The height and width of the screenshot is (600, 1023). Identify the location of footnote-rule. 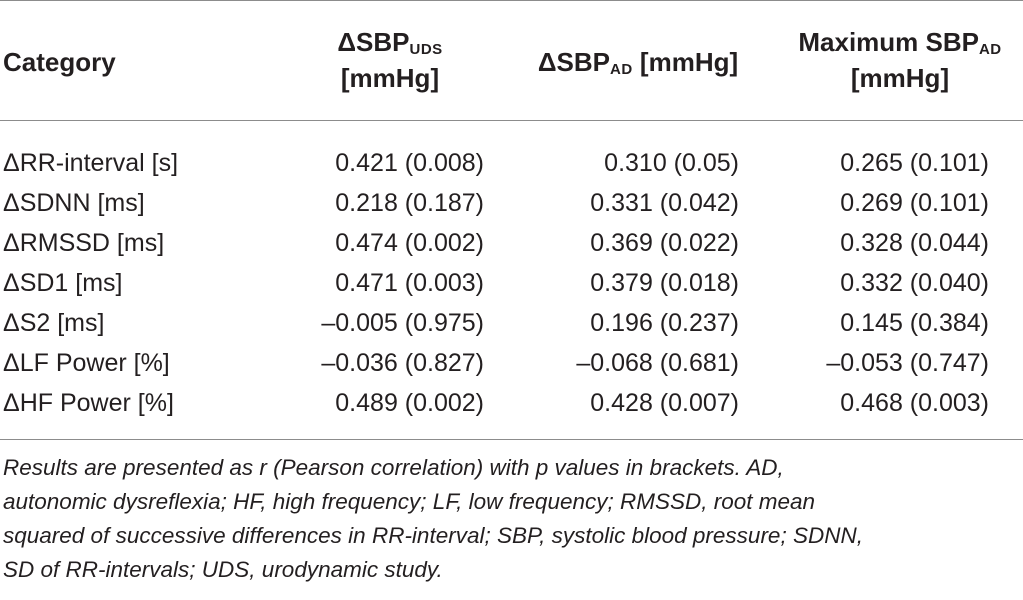
(511, 439).